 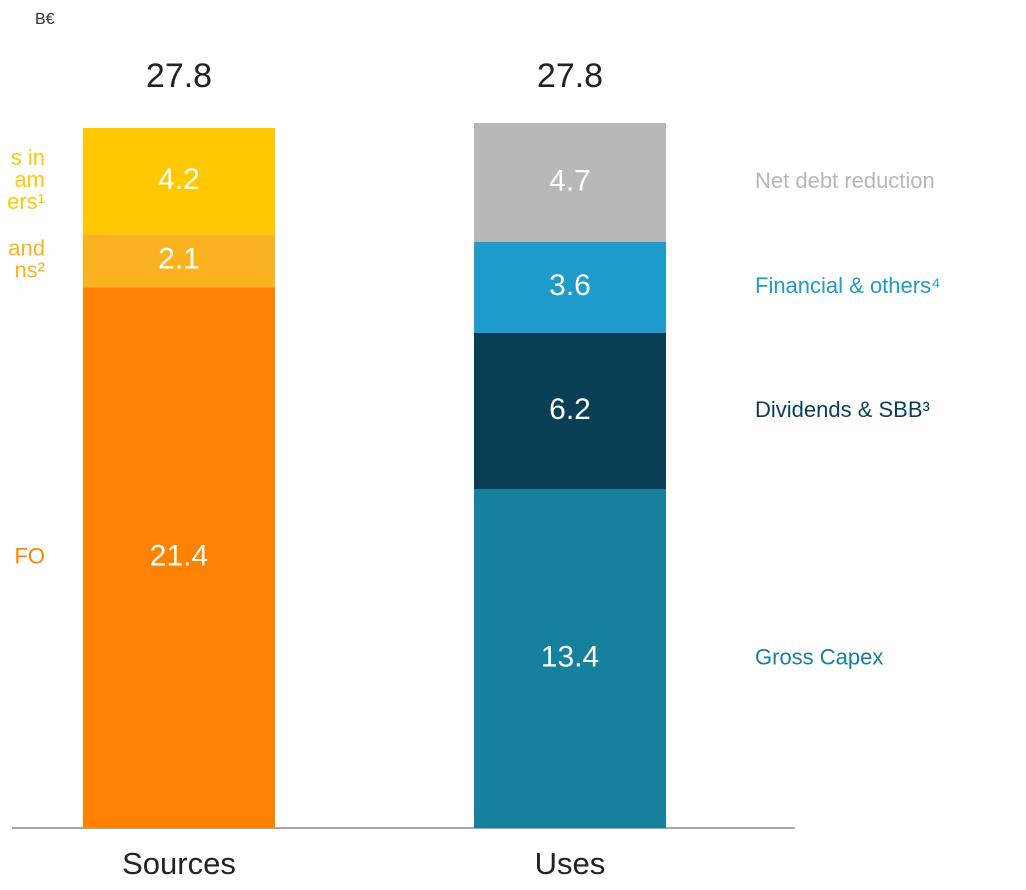 I want to click on value-label: 2.1, so click(x=179, y=259).